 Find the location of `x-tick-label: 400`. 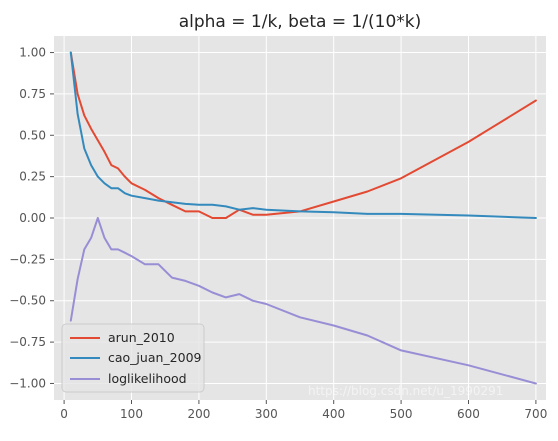

x-tick-label: 400 is located at coordinates (333, 414).